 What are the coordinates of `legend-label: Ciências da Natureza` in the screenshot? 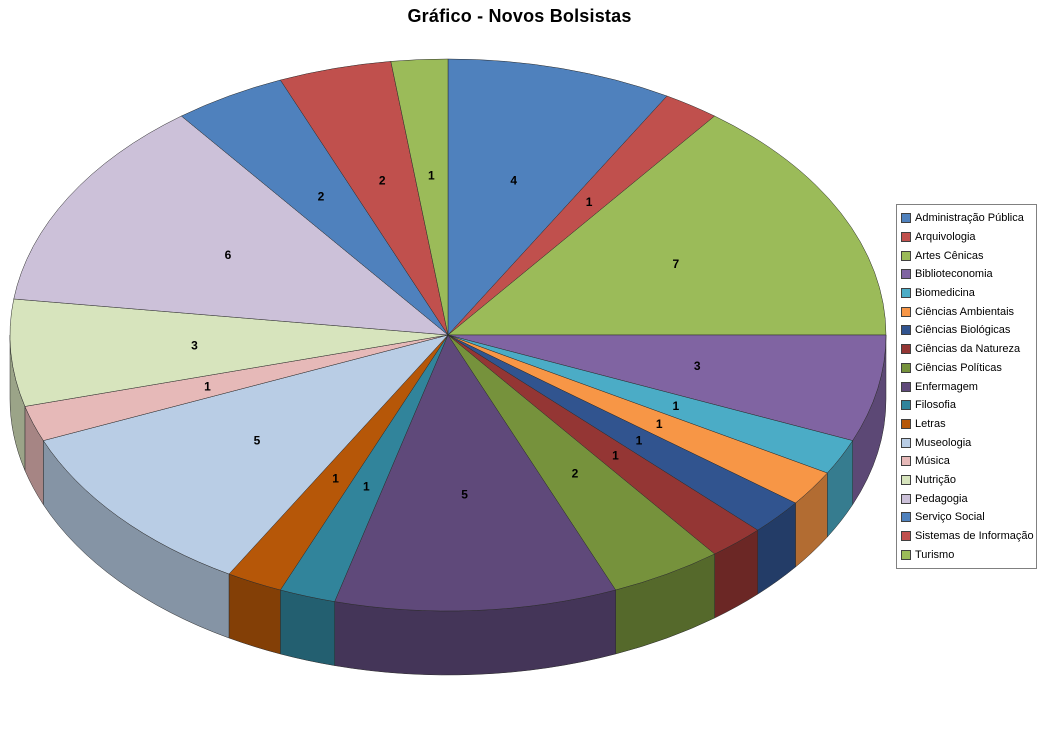 It's located at (968, 349).